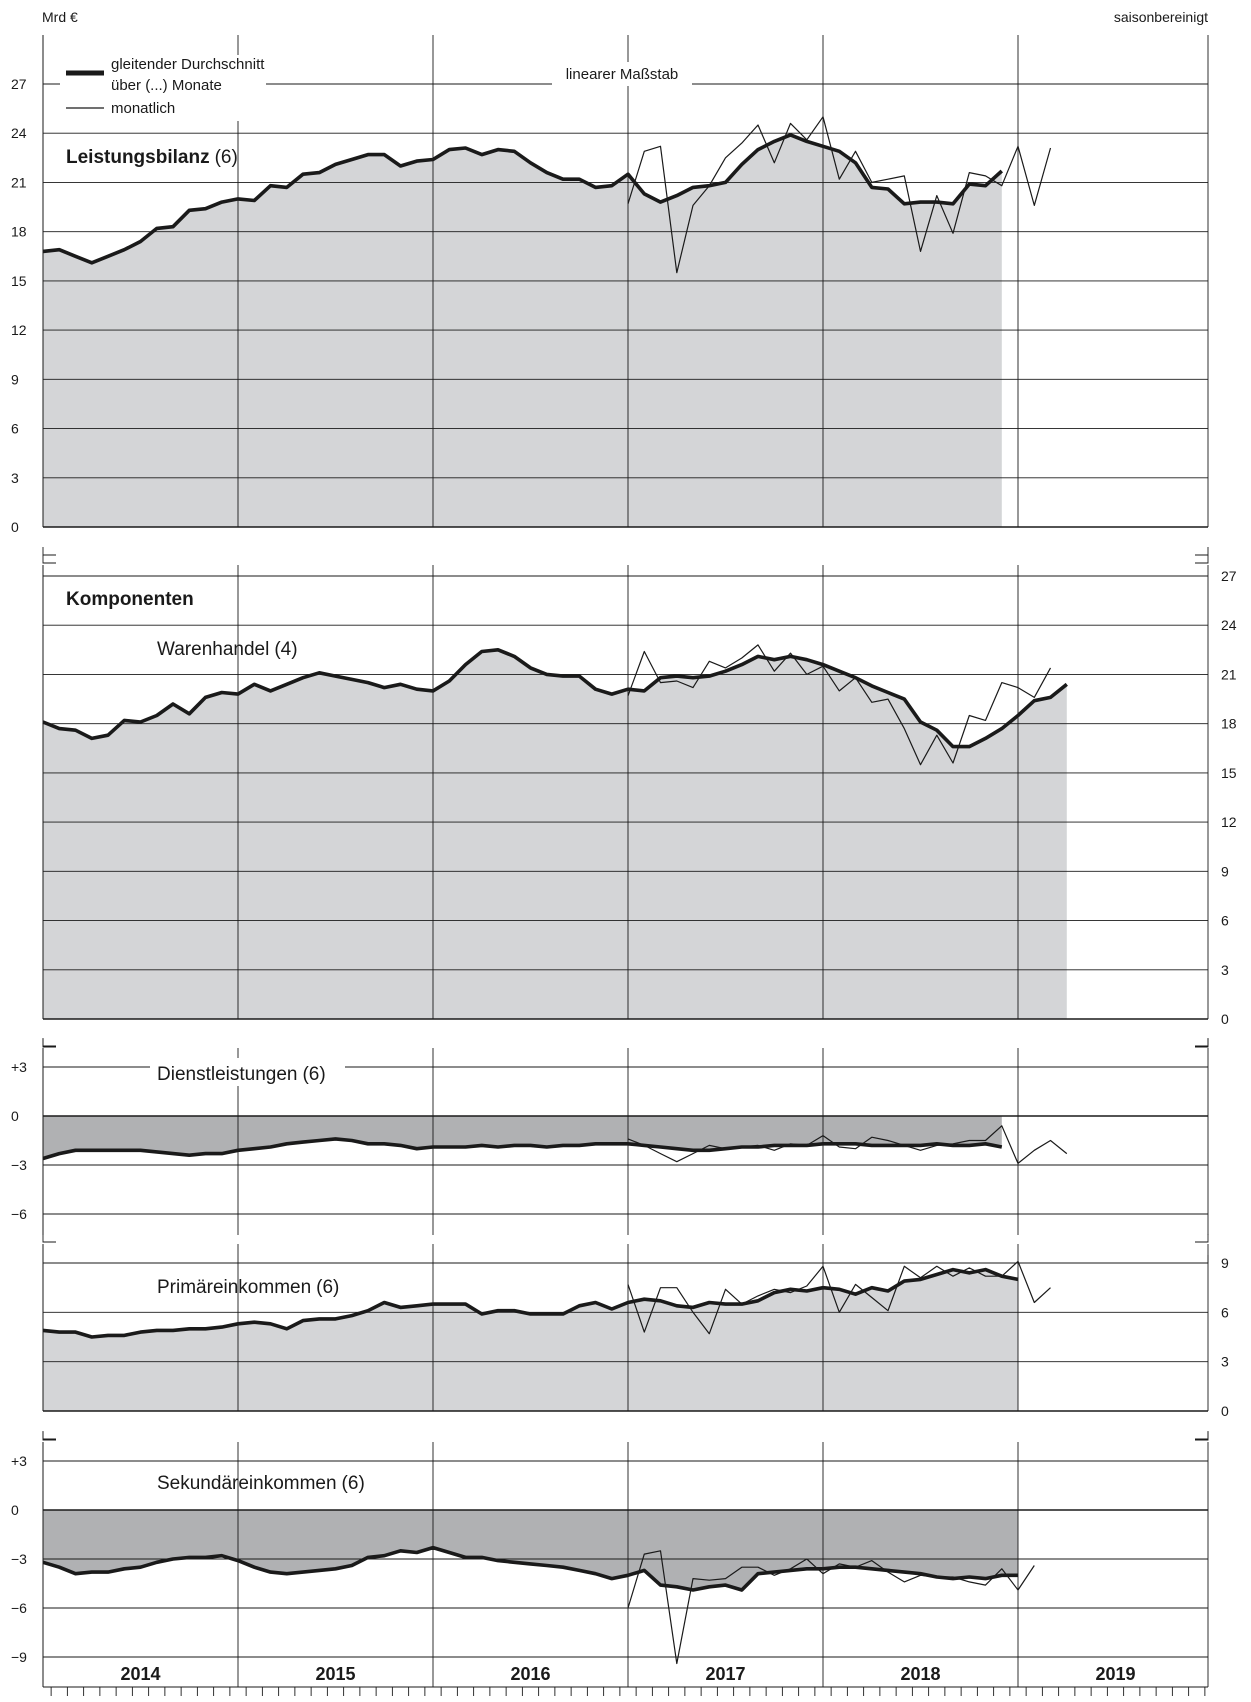  What do you see at coordinates (15, 527) in the screenshot?
I see `y-tick-label-0-0: 0` at bounding box center [15, 527].